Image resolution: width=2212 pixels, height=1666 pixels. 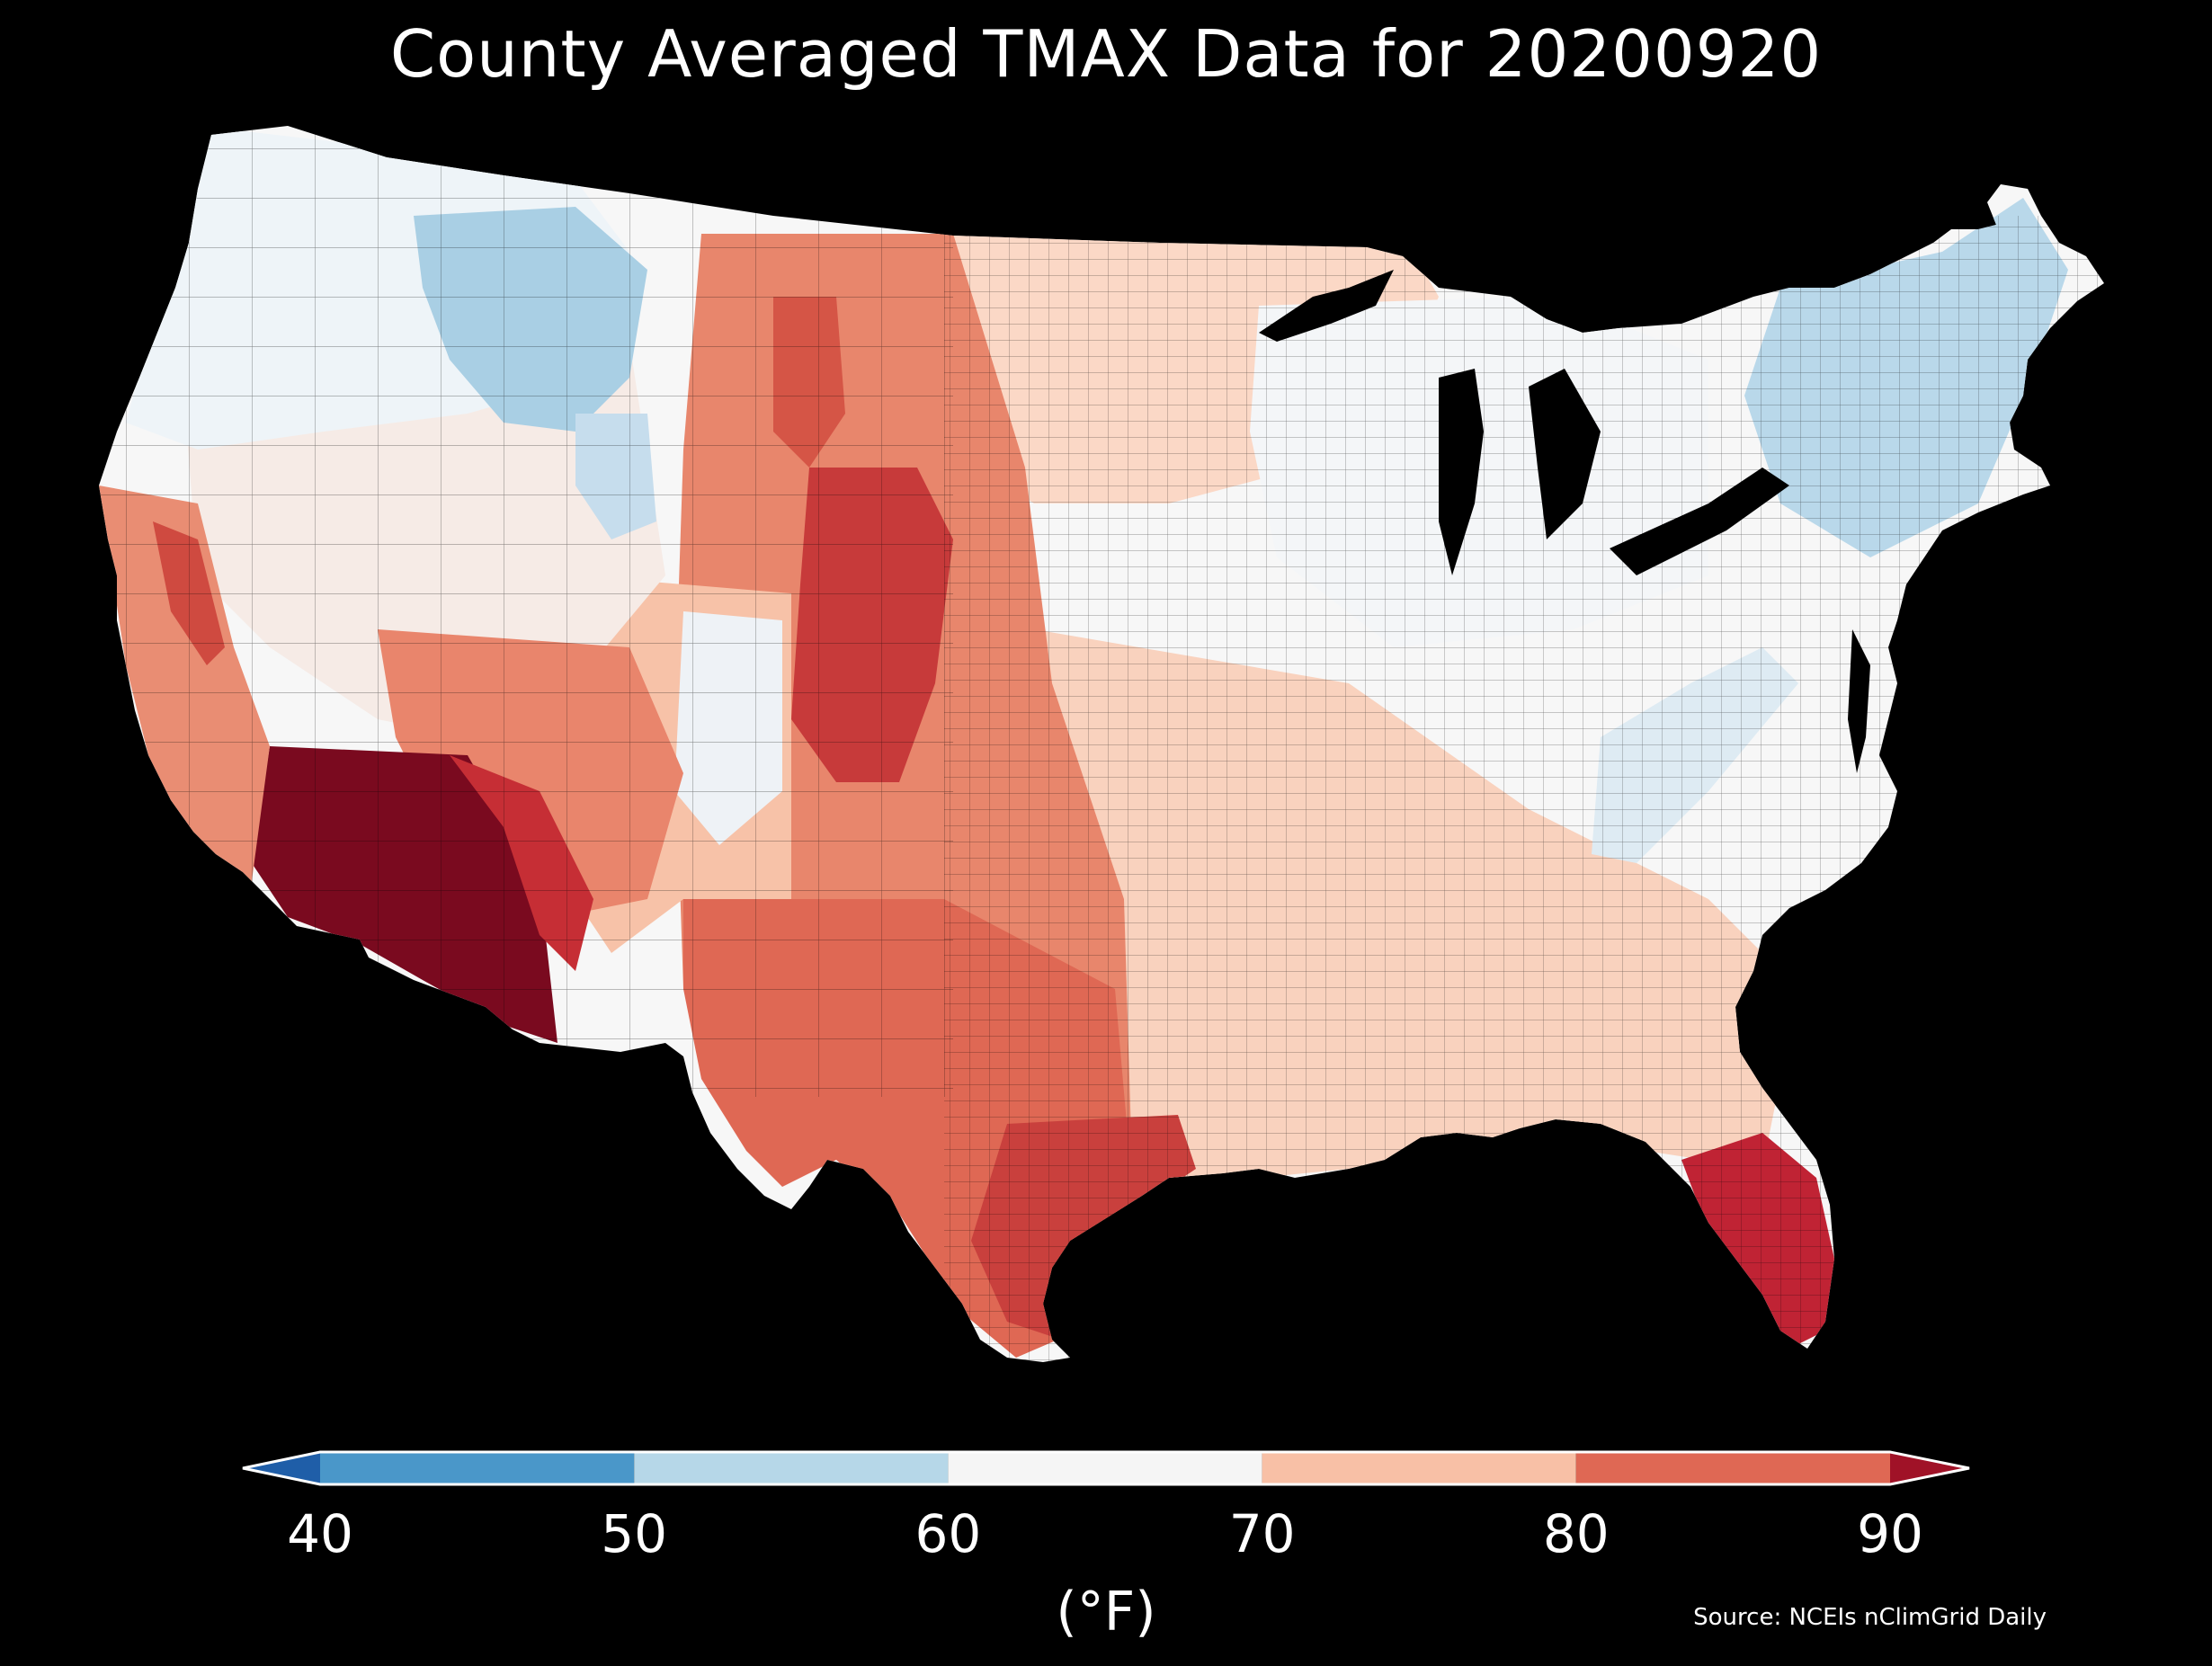 I want to click on lake-superior, so click(x=1326, y=306).